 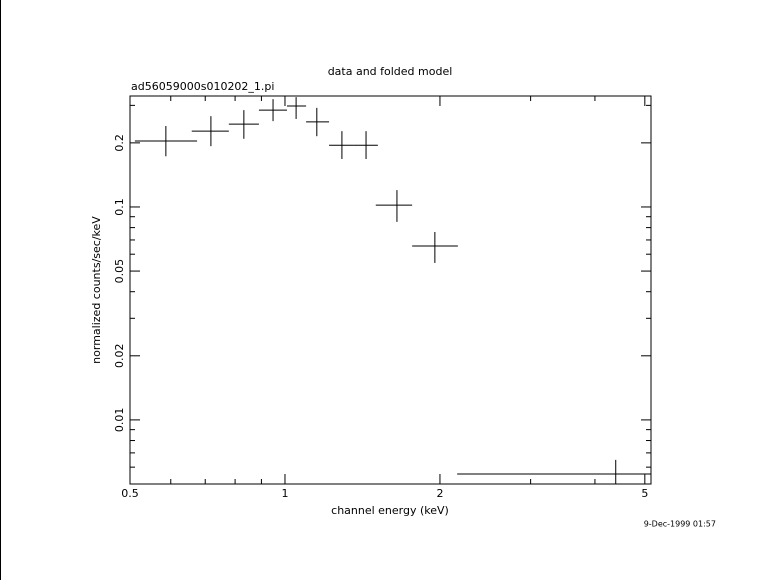 I want to click on x-tick-label: 1, so click(x=284, y=493).